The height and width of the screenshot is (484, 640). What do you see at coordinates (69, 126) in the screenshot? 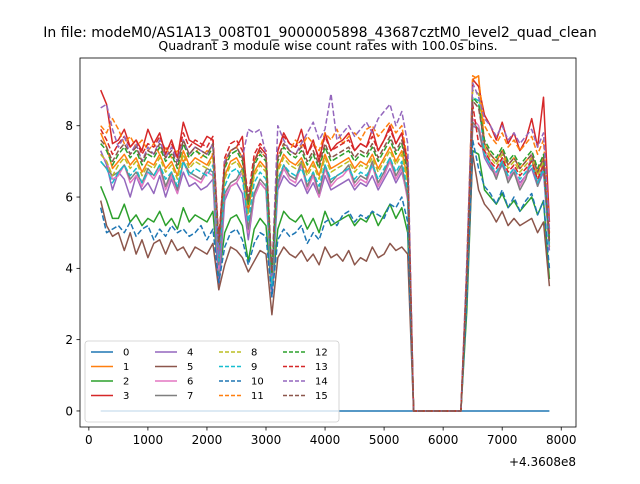
I see `y-tick-label: 8` at bounding box center [69, 126].